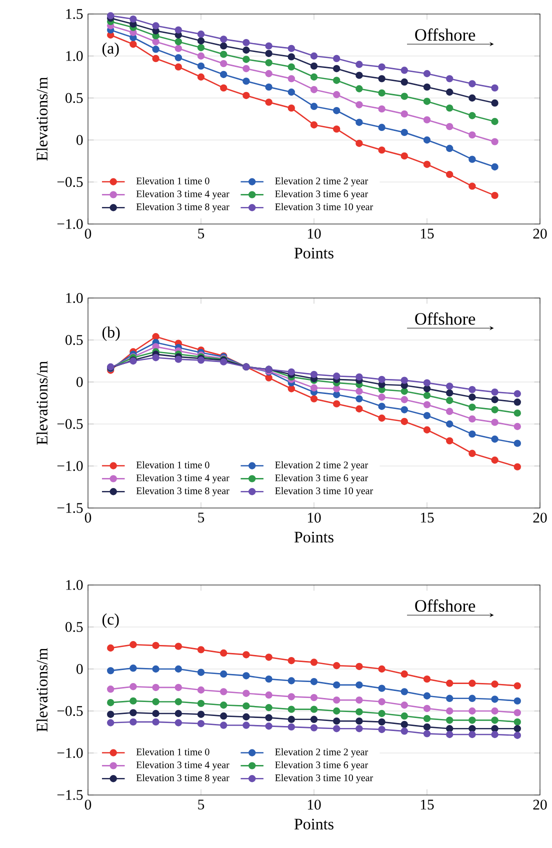  What do you see at coordinates (111, 333) in the screenshot?
I see `annotation: (b)` at bounding box center [111, 333].